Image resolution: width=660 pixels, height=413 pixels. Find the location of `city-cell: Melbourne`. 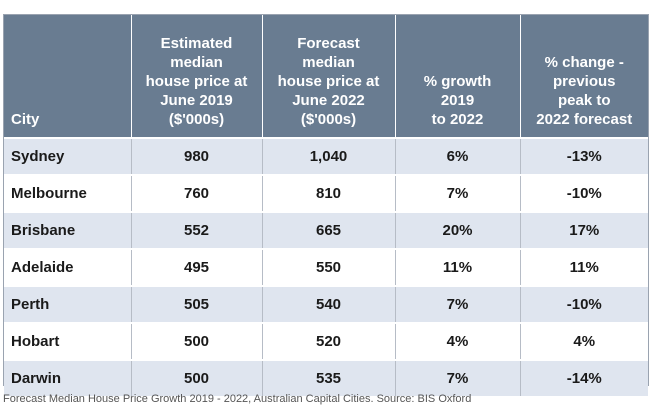

city-cell: Melbourne is located at coordinates (67, 193).